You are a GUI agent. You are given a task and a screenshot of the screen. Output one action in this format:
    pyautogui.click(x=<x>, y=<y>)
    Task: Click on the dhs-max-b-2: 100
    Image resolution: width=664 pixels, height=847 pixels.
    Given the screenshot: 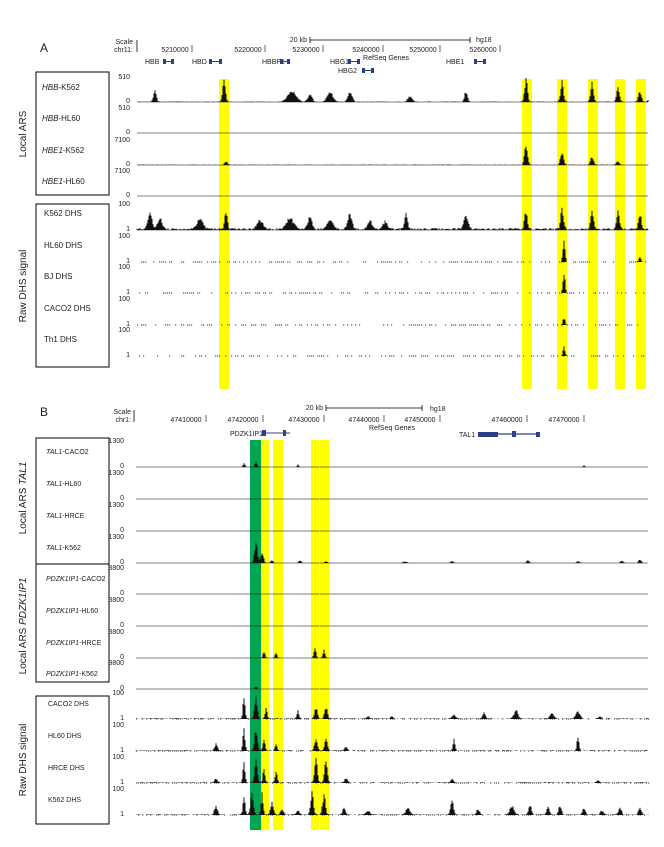 What is the action you would take?
    pyautogui.click(x=118, y=757)
    